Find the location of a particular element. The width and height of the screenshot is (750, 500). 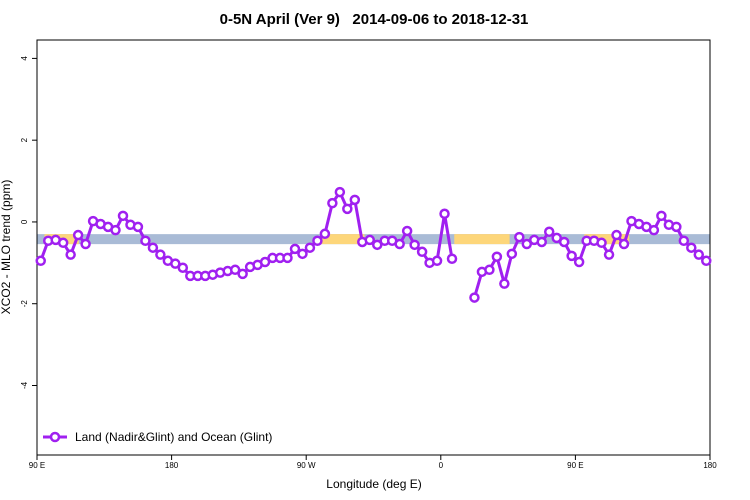

x-axis-label: Longitude (deg E) is located at coordinates (373, 484).